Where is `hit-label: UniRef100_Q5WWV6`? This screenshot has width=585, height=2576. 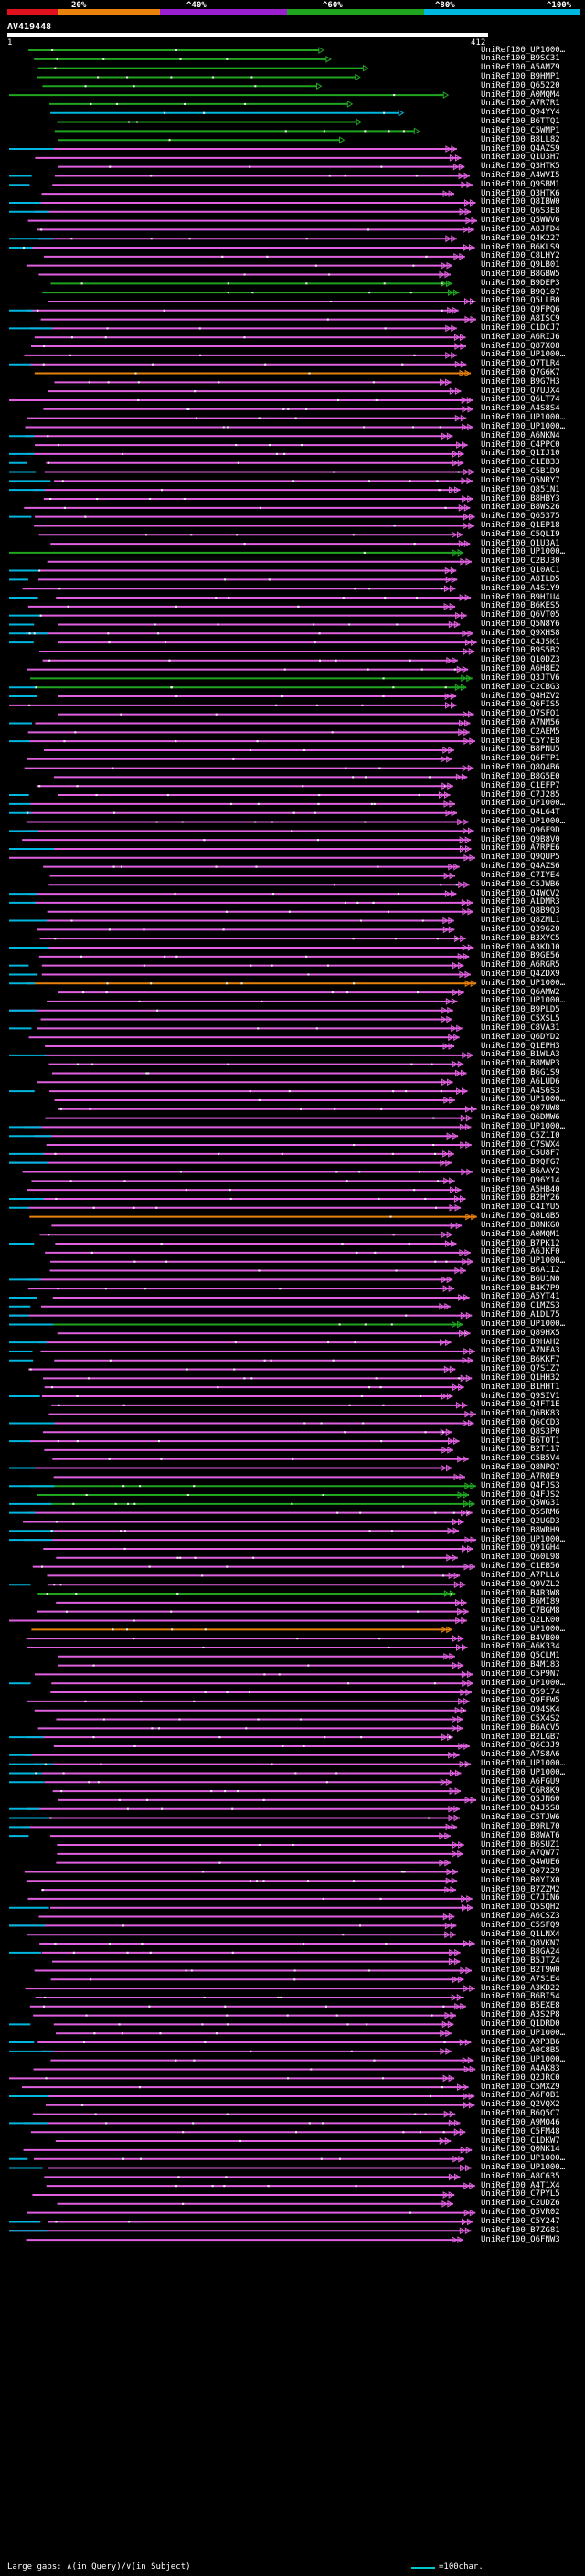 hit-label: UniRef100_Q5WWV6 is located at coordinates (520, 221).